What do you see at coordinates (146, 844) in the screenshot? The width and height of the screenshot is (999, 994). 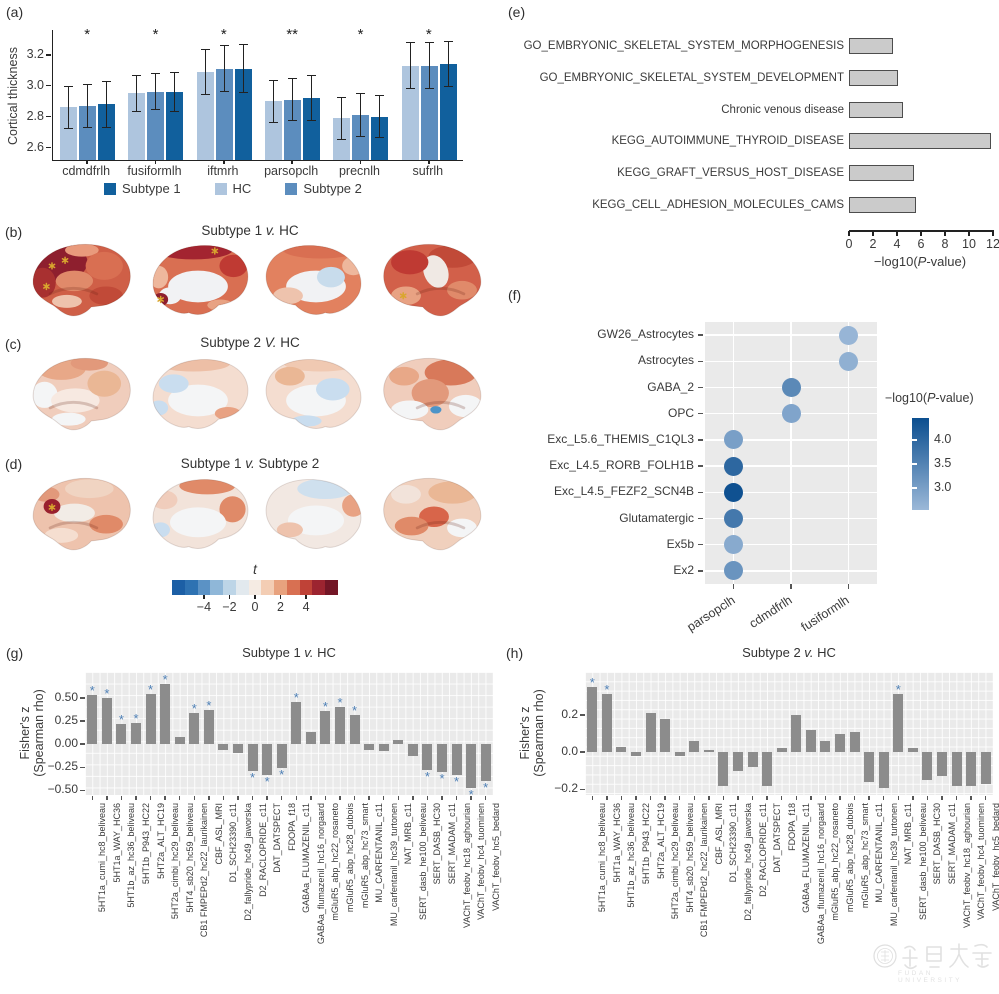 I see `x-tick-label: 5HT1b_P943_HC22` at bounding box center [146, 844].